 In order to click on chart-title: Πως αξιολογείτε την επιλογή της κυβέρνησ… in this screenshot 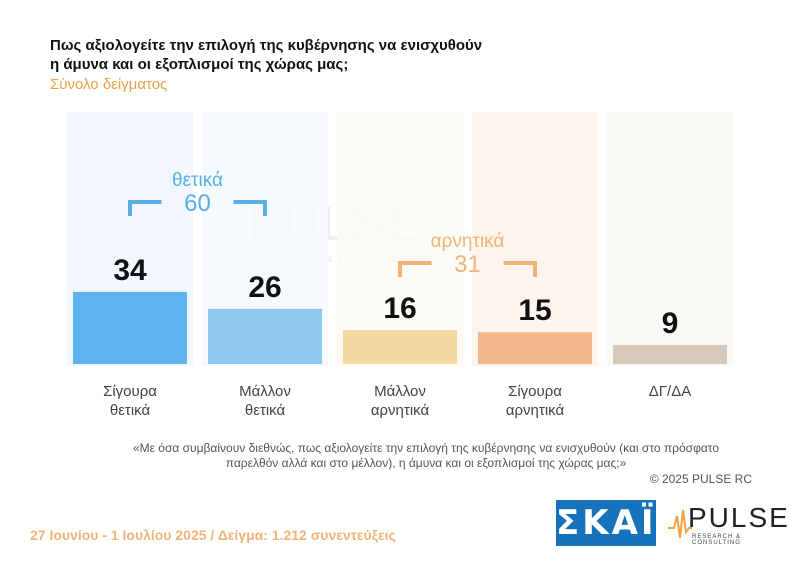, I will do `click(310, 55)`.